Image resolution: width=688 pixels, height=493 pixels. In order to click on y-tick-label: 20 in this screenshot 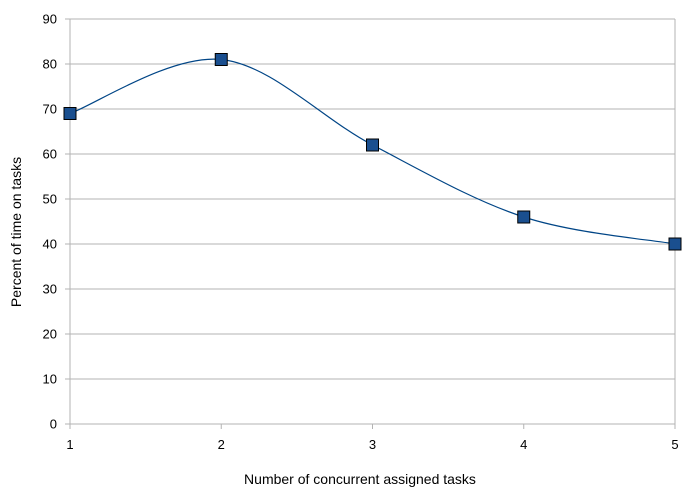, I will do `click(50, 334)`.